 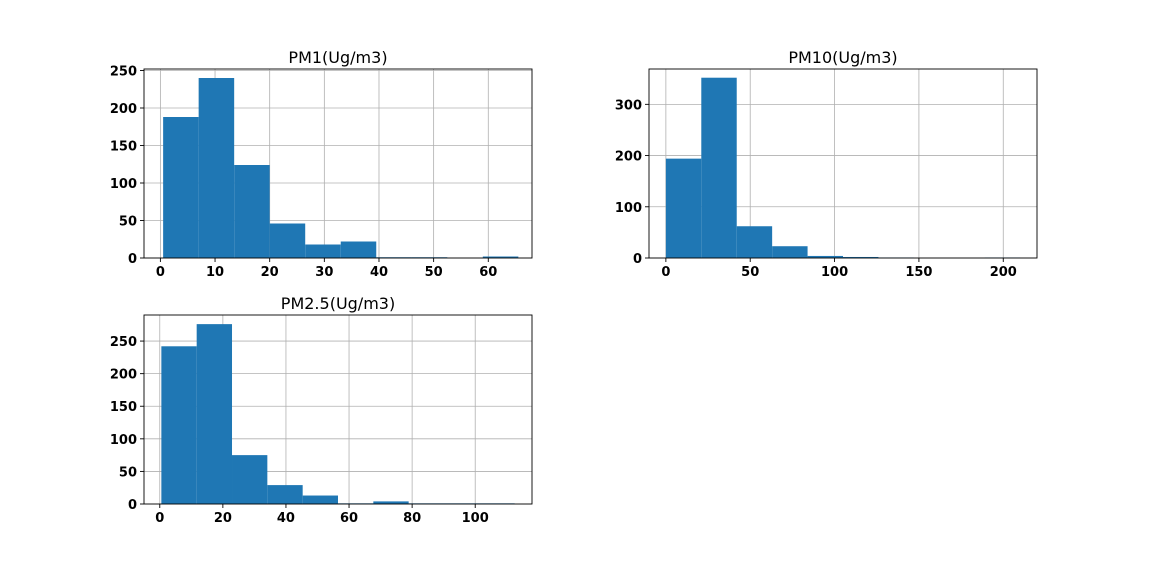 I want to click on chart-title: PM10(Ug/m3), so click(x=842, y=57).